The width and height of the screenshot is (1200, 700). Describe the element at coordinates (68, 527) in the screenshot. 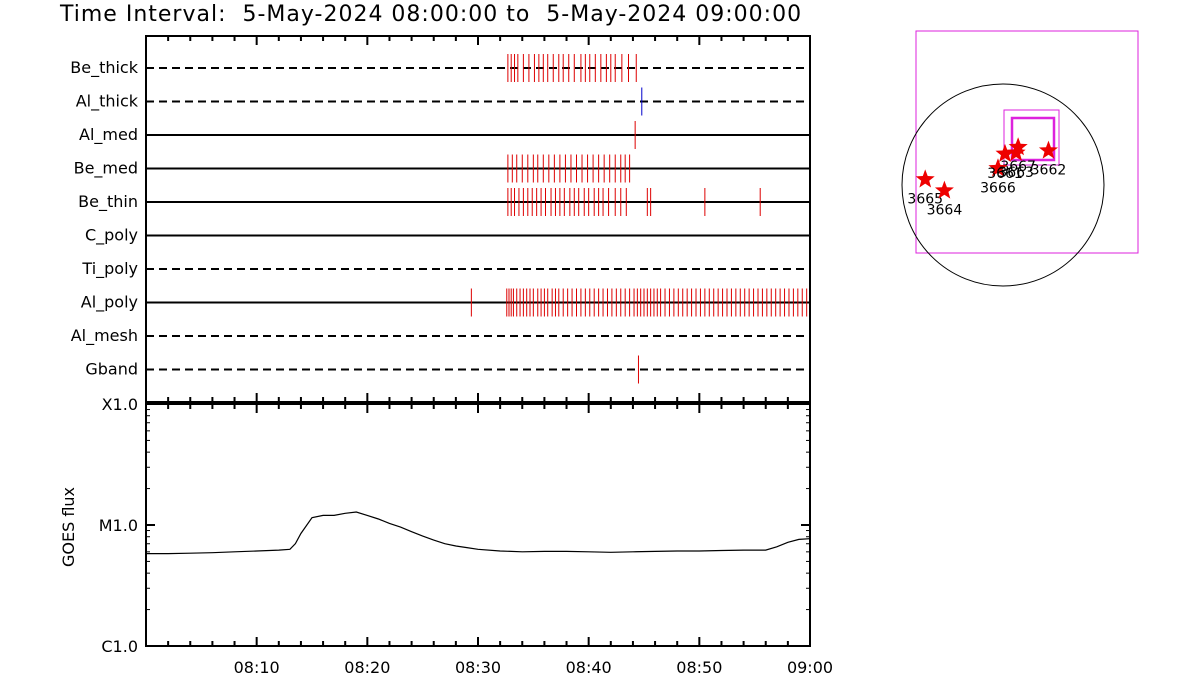

I see `y-axis-label: GOES flux` at that location.